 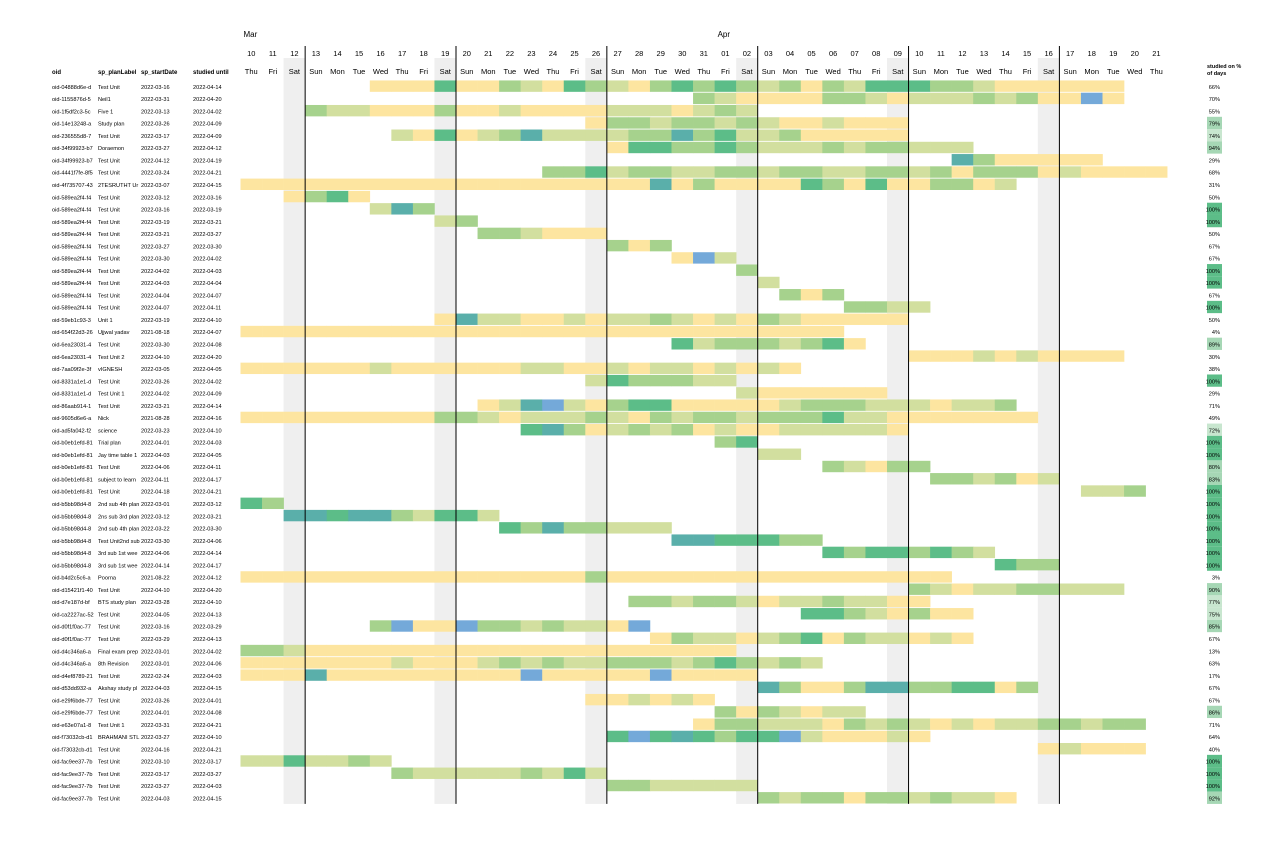 What do you see at coordinates (207, 456) in the screenshot?
I see `row-studied-until: 2022-04-05` at bounding box center [207, 456].